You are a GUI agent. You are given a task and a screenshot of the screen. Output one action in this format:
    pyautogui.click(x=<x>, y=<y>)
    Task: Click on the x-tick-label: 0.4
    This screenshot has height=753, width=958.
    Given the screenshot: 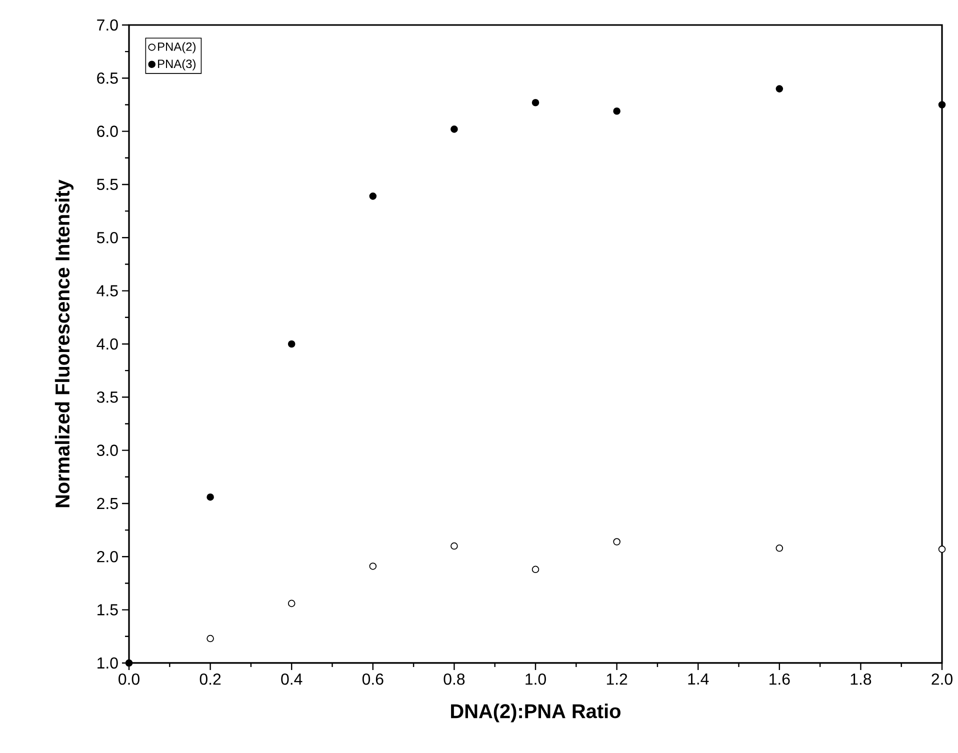 What is the action you would take?
    pyautogui.click(x=291, y=679)
    